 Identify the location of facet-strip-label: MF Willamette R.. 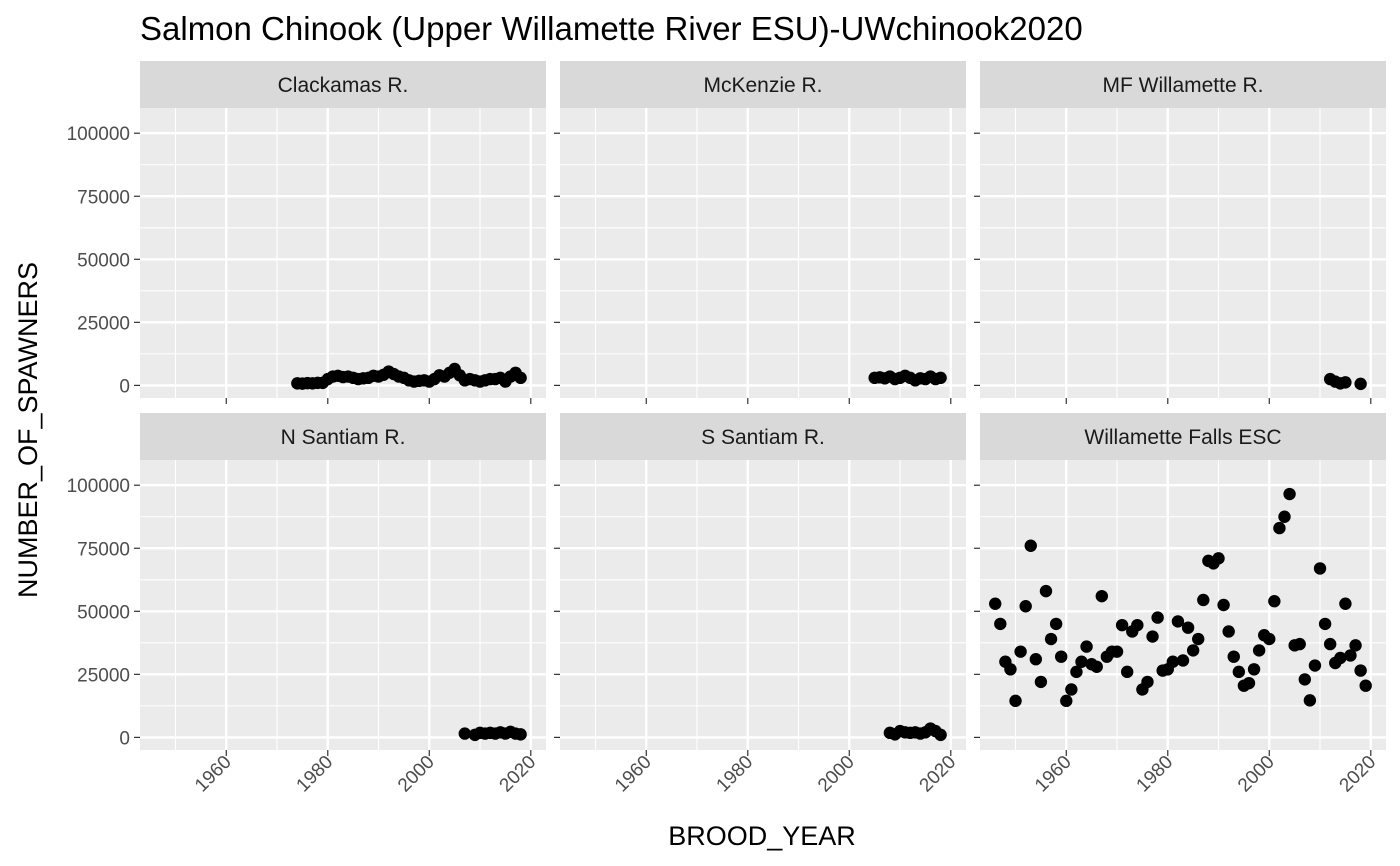
(1182, 85).